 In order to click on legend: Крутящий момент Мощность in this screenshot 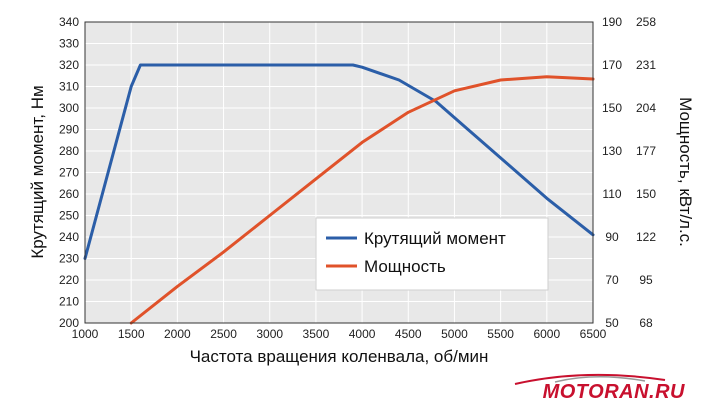, I will do `click(432, 254)`.